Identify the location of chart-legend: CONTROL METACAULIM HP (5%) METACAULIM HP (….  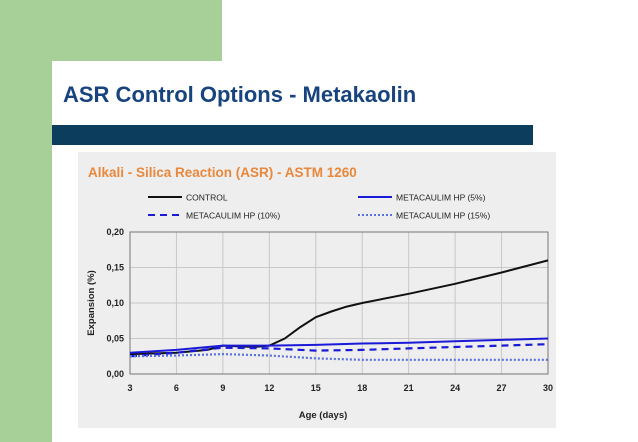
(319, 207).